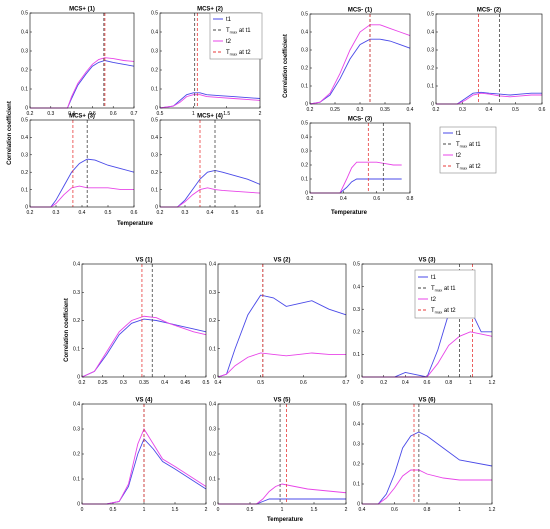 This screenshot has height=529, width=550. What do you see at coordinates (185, 213) in the screenshot?
I see `x-tick-label-mcsp4-1: 0.3` at bounding box center [185, 213].